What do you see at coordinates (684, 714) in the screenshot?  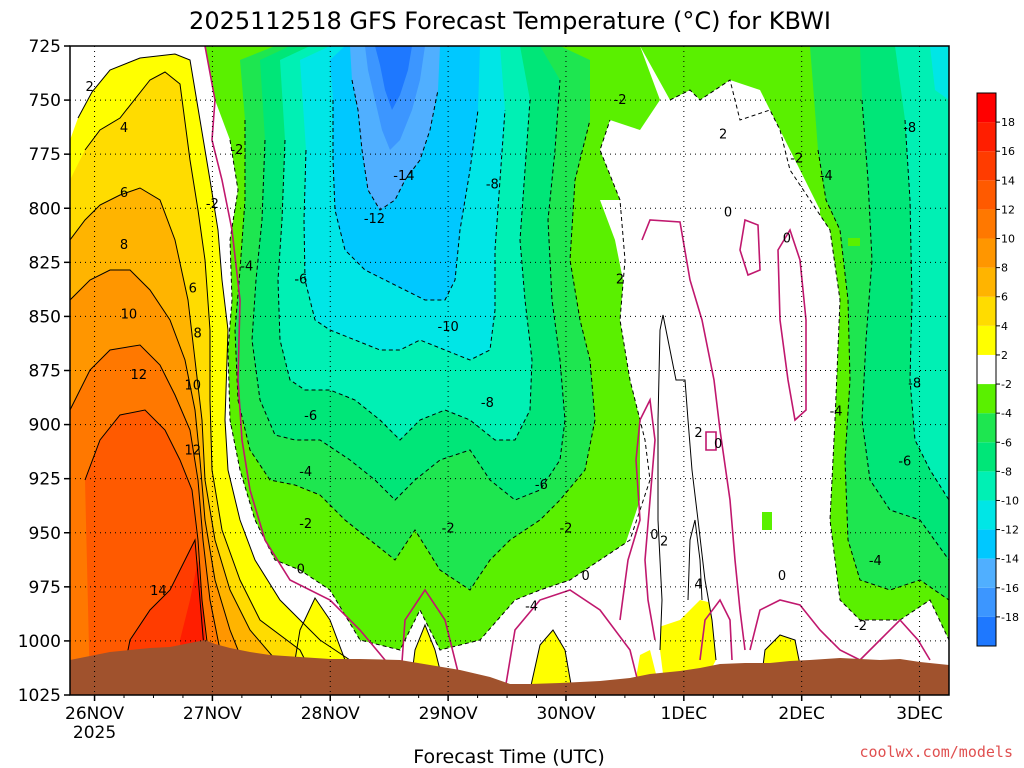 I see `x-tick-label-5: 1DEC` at bounding box center [684, 714].